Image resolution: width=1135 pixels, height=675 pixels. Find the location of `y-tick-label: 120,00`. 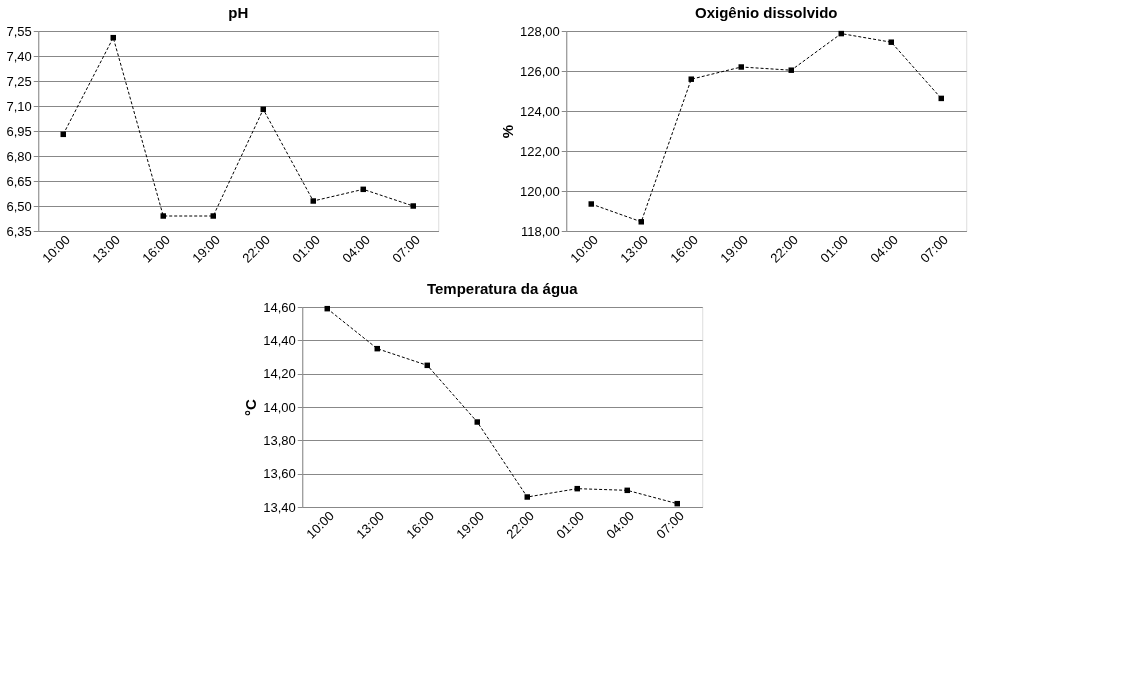

y-tick-label: 120,00 is located at coordinates (539, 191).